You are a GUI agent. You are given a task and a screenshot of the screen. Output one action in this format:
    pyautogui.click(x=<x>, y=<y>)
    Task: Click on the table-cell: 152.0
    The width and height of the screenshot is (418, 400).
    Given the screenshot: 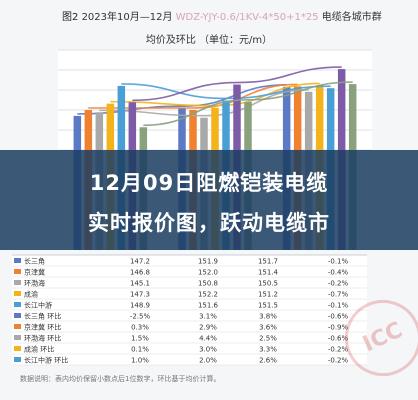 What is the action you would take?
    pyautogui.click(x=208, y=273)
    